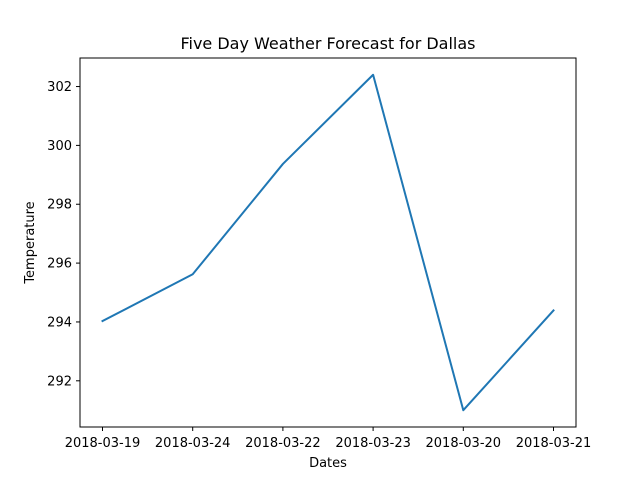  I want to click on y-tick-label: 292, so click(59, 381).